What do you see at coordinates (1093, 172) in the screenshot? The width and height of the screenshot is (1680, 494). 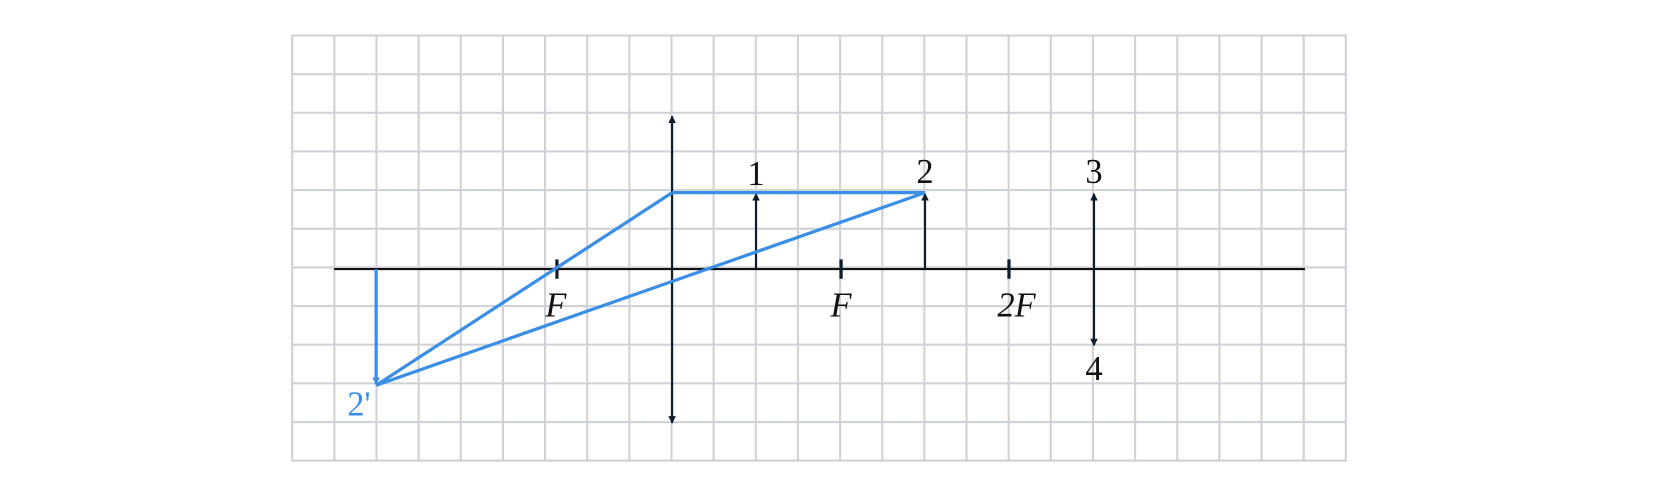 I see `label-3: 3` at bounding box center [1093, 172].